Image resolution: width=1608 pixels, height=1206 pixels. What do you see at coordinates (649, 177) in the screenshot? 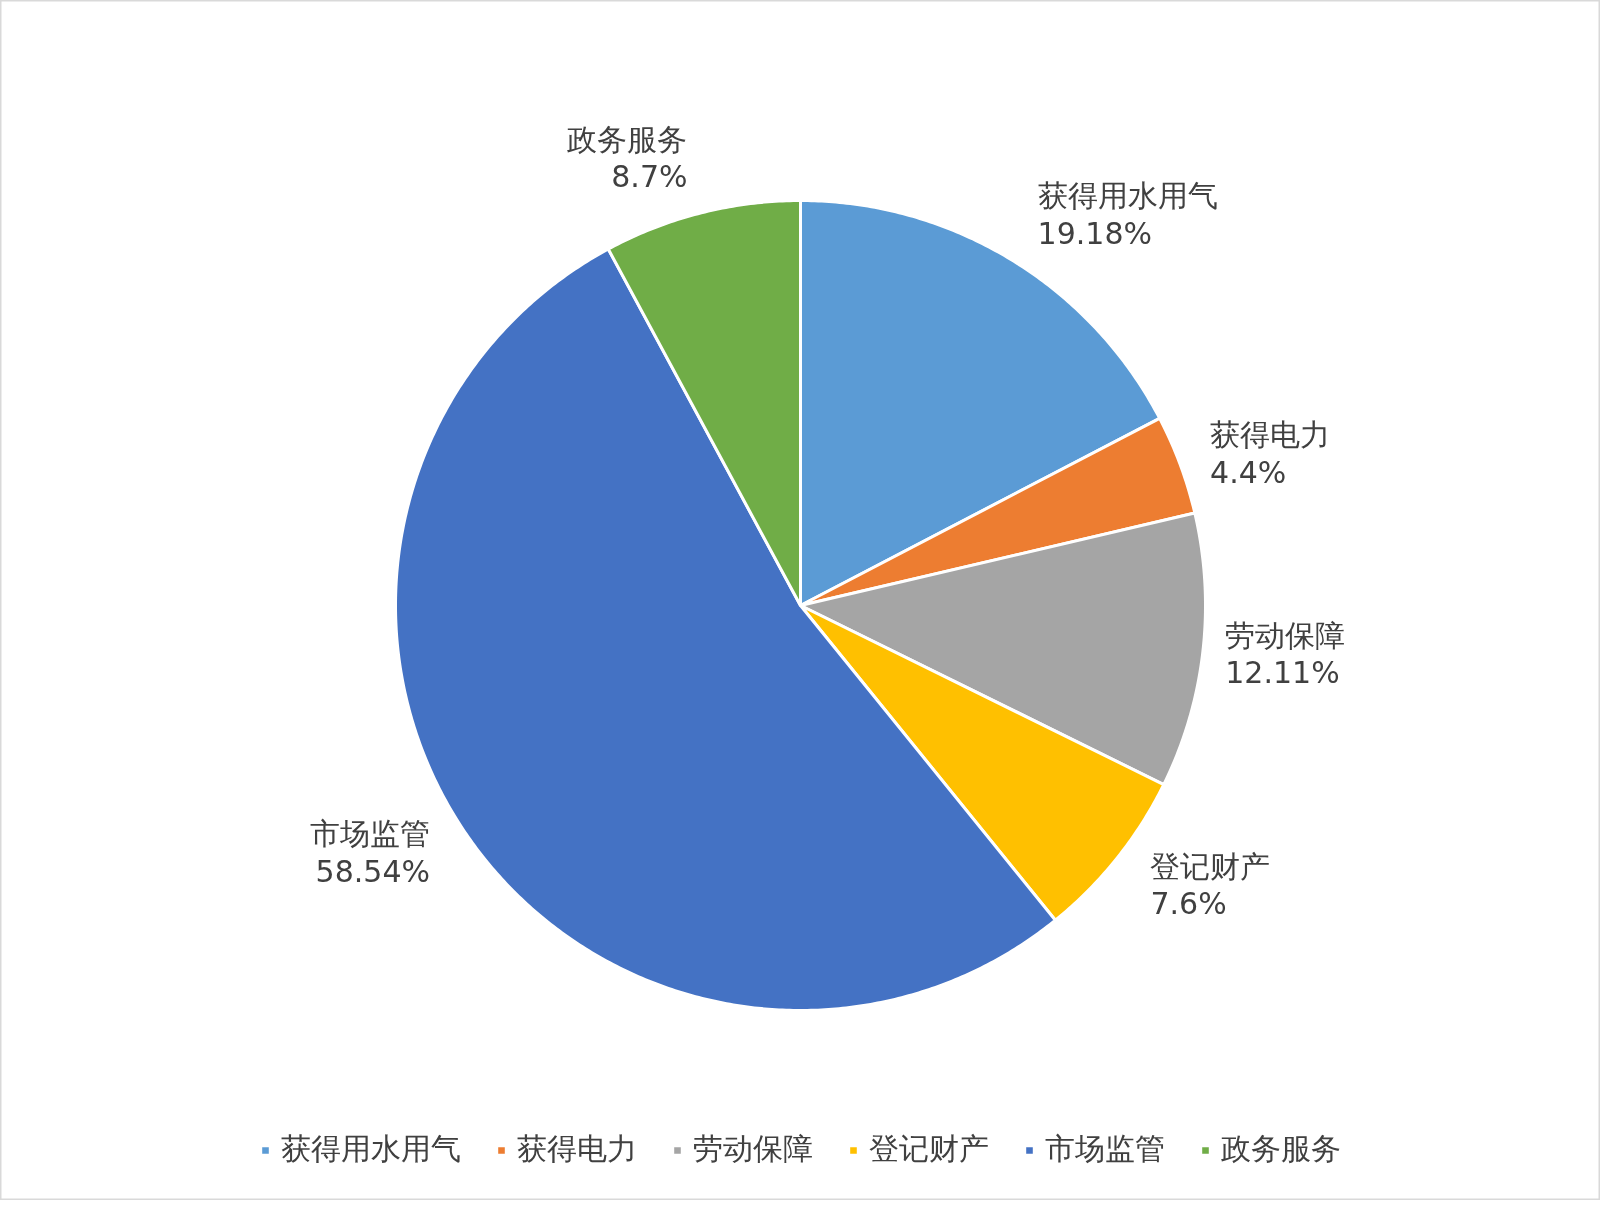
I see `data-label: 8.7%` at bounding box center [649, 177].